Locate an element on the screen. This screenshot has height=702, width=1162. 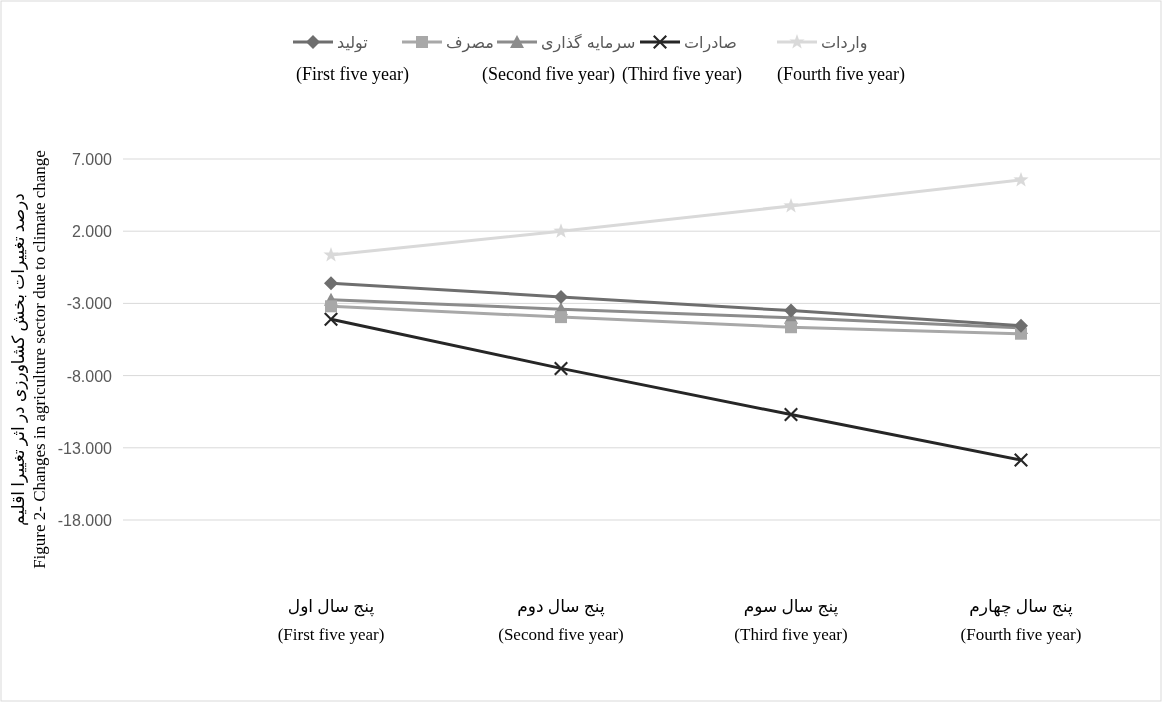
y-tick-label: -18.000 is located at coordinates (85, 520).